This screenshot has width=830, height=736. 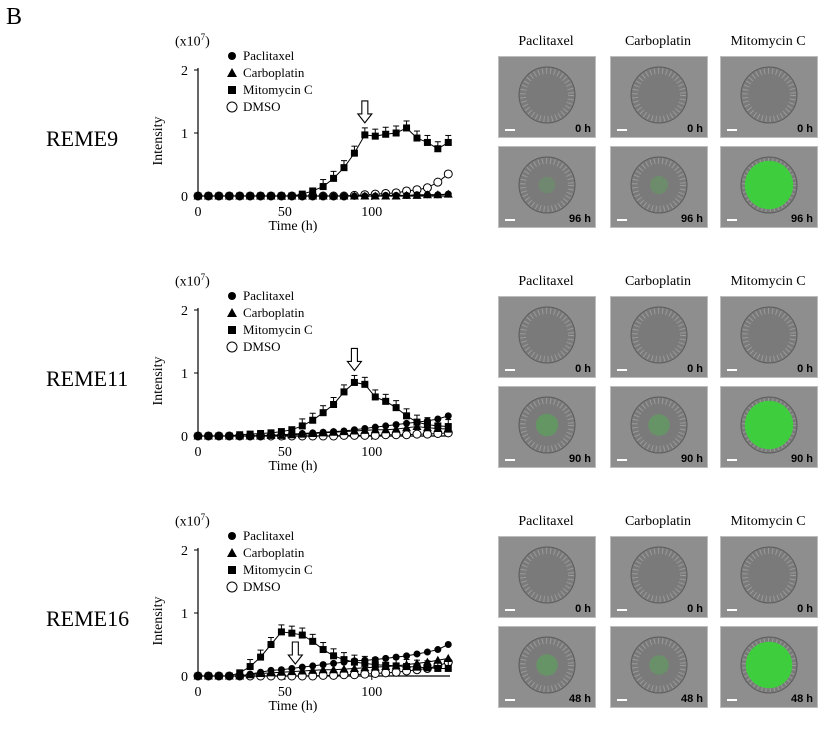 What do you see at coordinates (188, 522) in the screenshot?
I see `multiplier-text: (x10` at bounding box center [188, 522].